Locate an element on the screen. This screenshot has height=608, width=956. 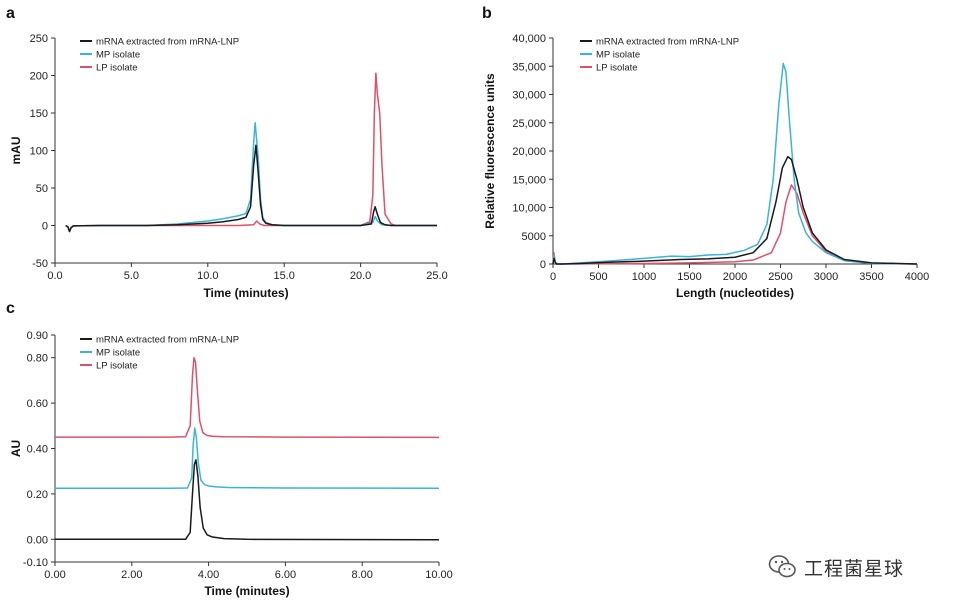
x-tick-label: 4000 is located at coordinates (917, 277).